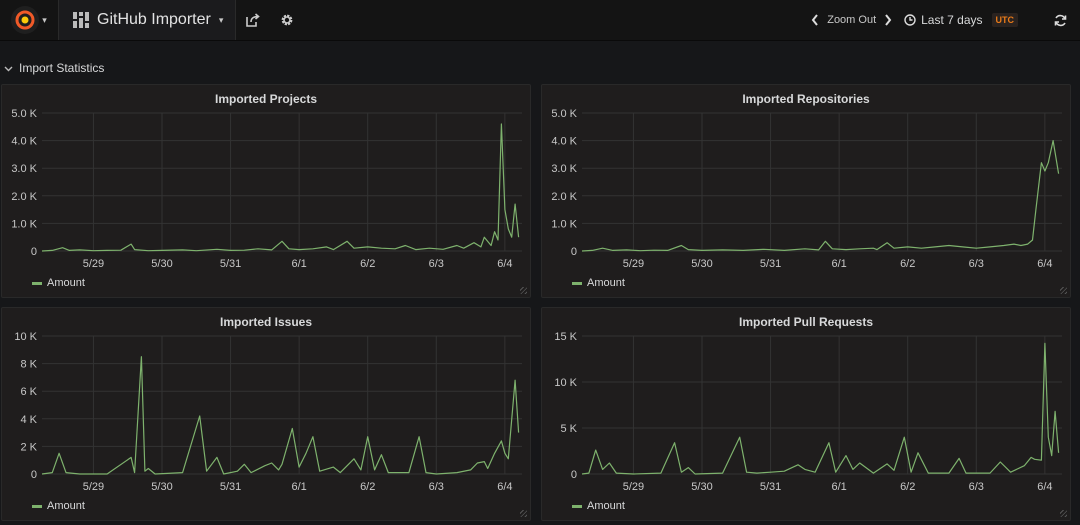 Image resolution: width=1080 pixels, height=525 pixels. I want to click on y-tick-label: 4 K, so click(28, 420).